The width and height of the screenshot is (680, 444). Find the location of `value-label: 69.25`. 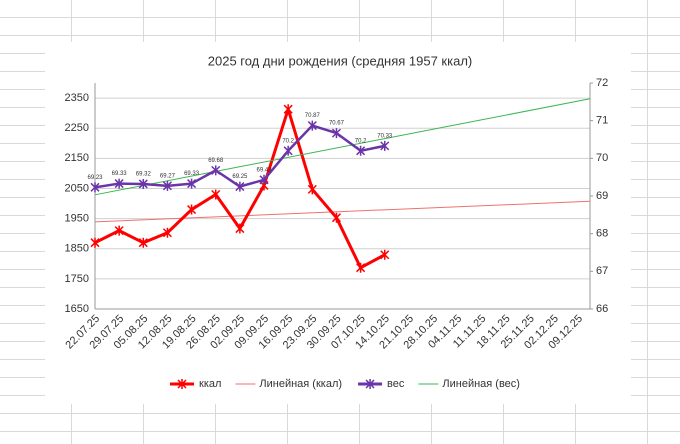

value-label: 69.25 is located at coordinates (240, 177).